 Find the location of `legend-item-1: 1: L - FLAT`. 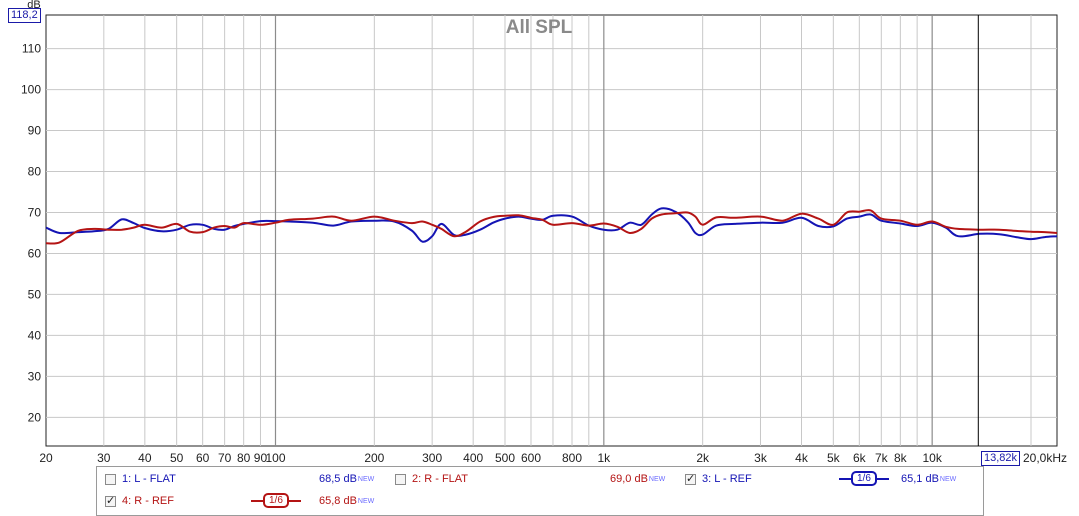

legend-item-1: 1: L - FLAT is located at coordinates (140, 479).